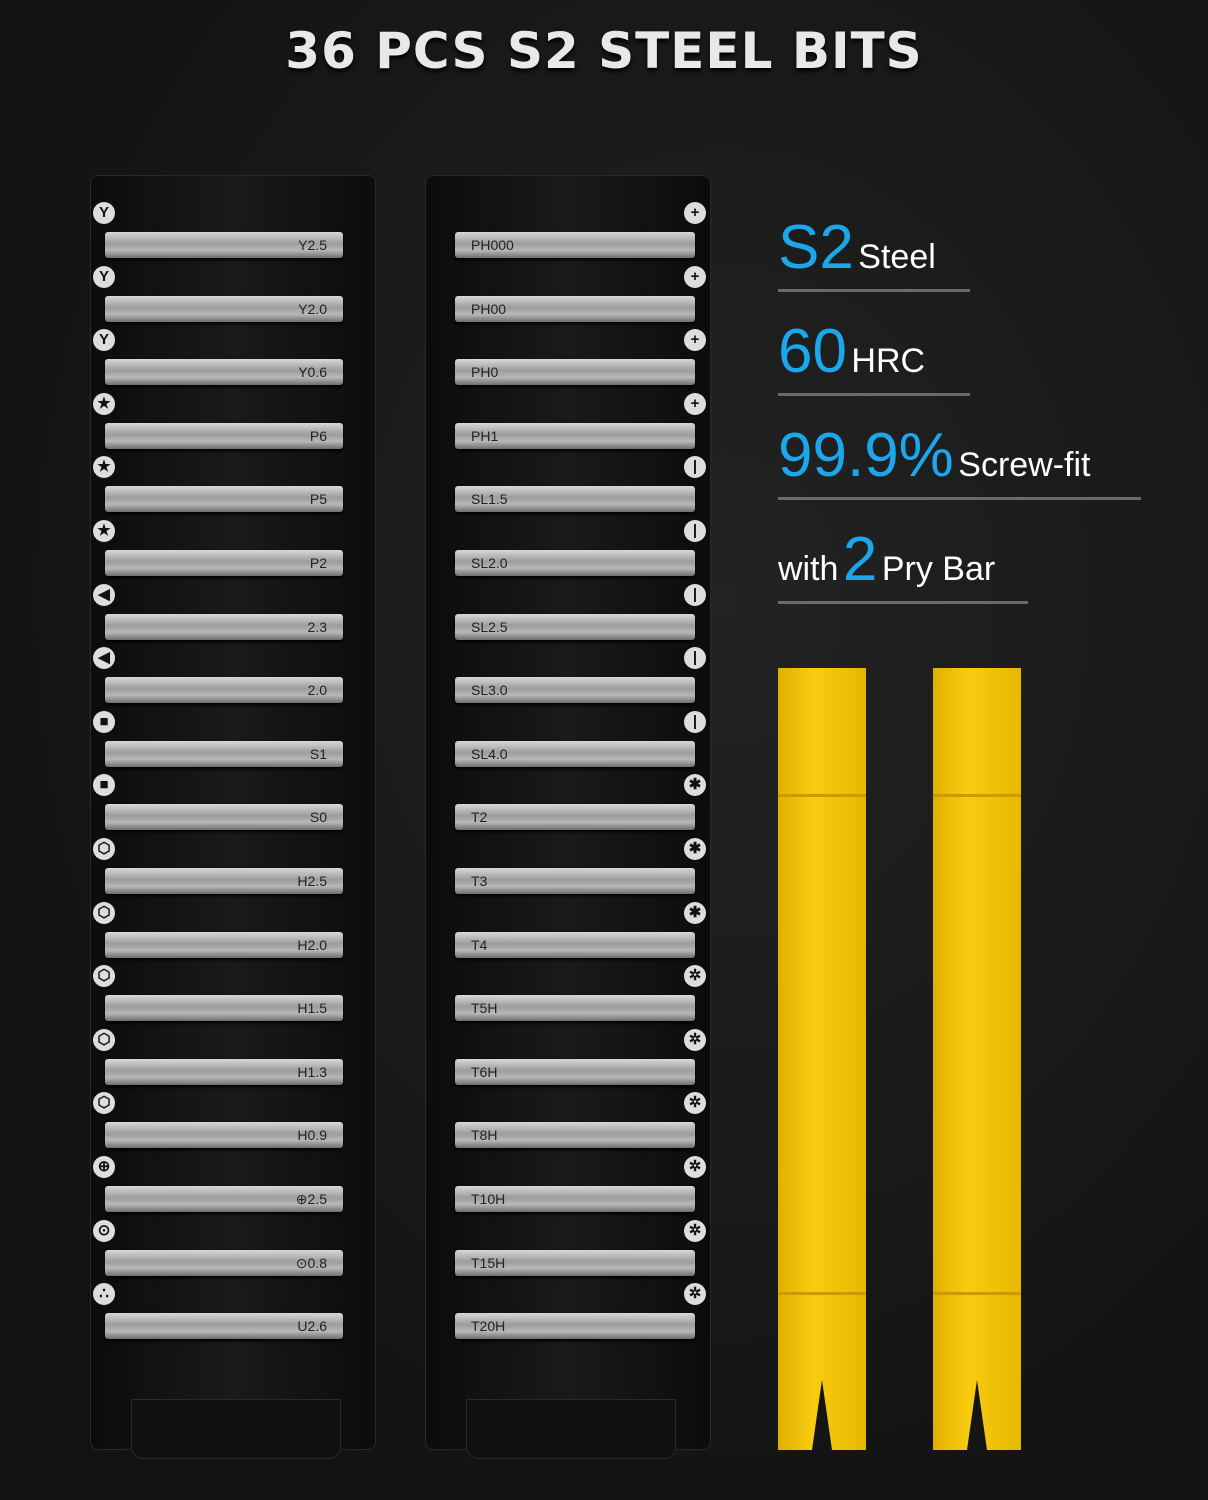 The width and height of the screenshot is (1208, 1500). I want to click on bit-right: T3, so click(575, 881).